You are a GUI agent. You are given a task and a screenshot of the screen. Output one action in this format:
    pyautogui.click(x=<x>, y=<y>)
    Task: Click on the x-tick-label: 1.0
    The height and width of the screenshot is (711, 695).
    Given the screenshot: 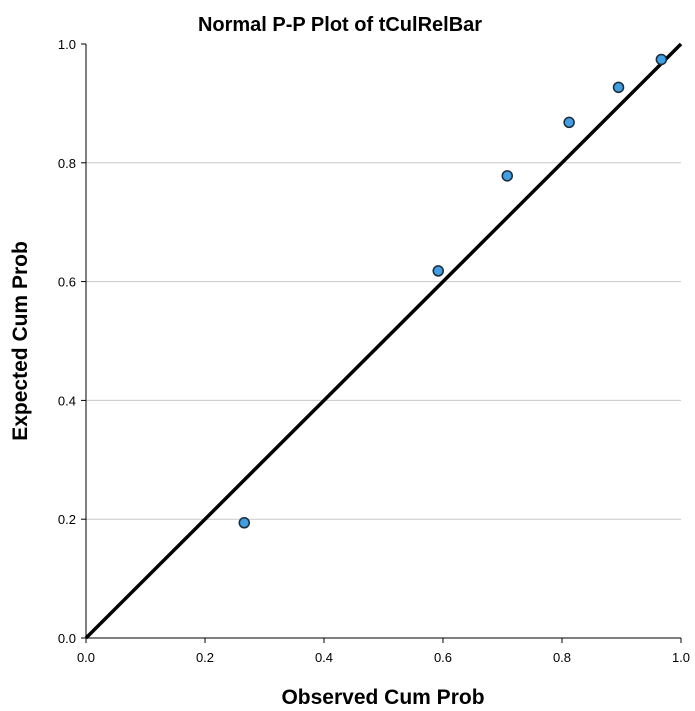 What is the action you would take?
    pyautogui.click(x=681, y=657)
    